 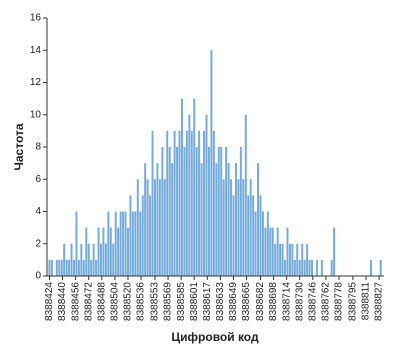 What do you see at coordinates (62, 301) in the screenshot?
I see `x-tick-label: 8388440` at bounding box center [62, 301].